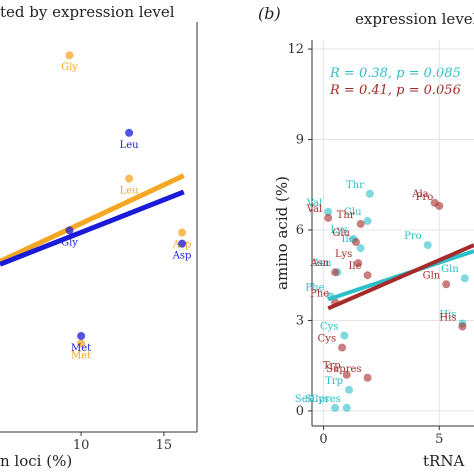  Describe the element at coordinates (164, 445) in the screenshot. I see `panel-a-x-tick-label: 15` at that location.